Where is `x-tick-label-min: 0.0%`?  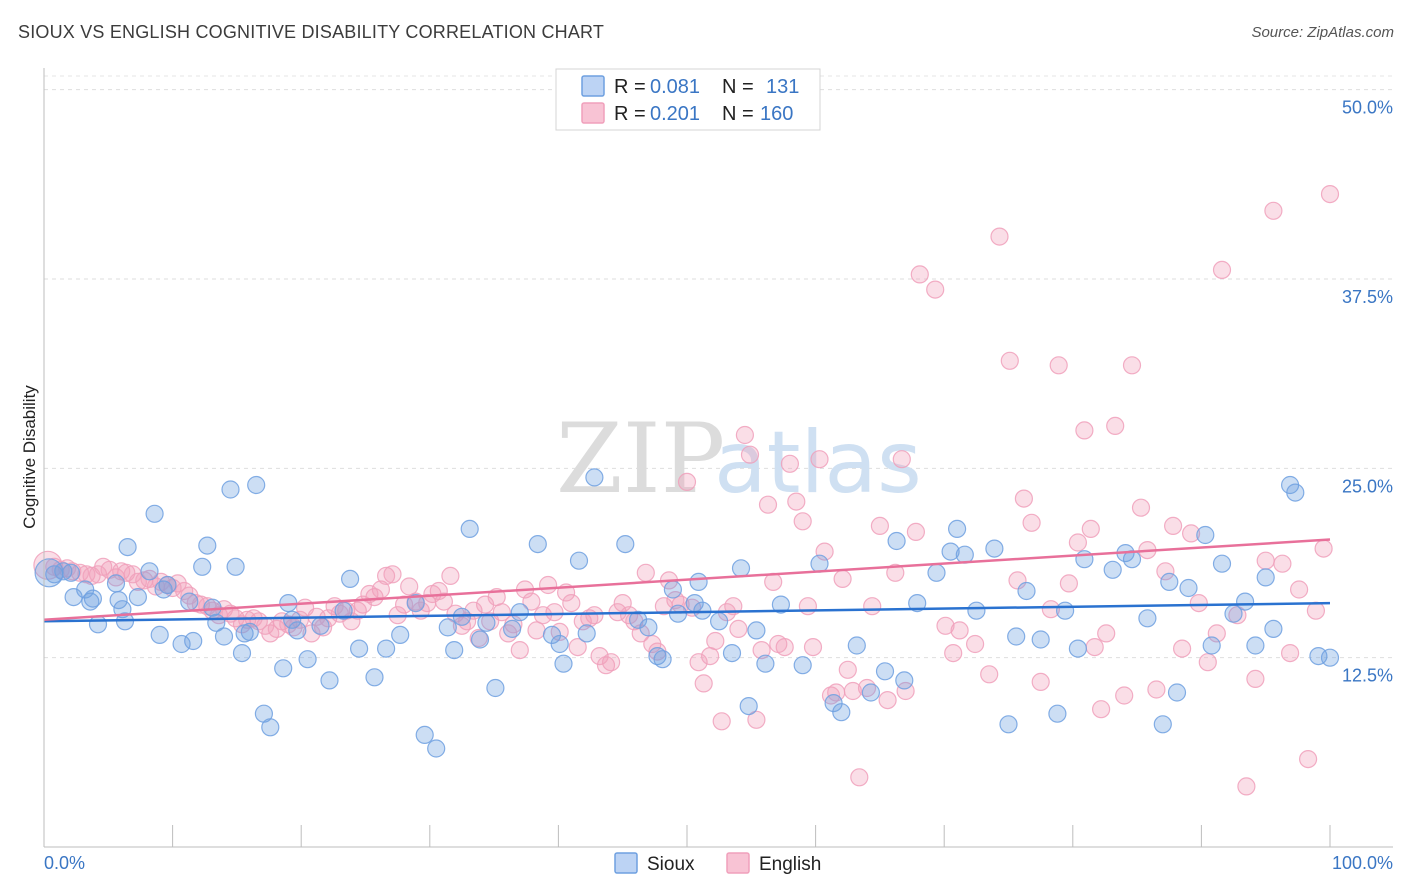
x-tick-label-min: 0.0% is located at coordinates (64, 863).